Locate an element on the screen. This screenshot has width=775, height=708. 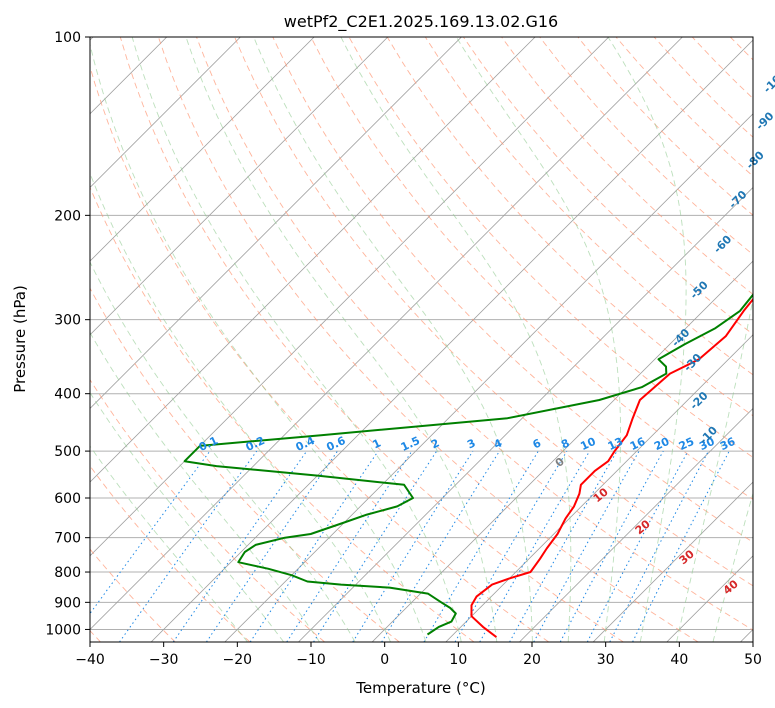
mixing-ratio-label: 6 is located at coordinates (537, 443).